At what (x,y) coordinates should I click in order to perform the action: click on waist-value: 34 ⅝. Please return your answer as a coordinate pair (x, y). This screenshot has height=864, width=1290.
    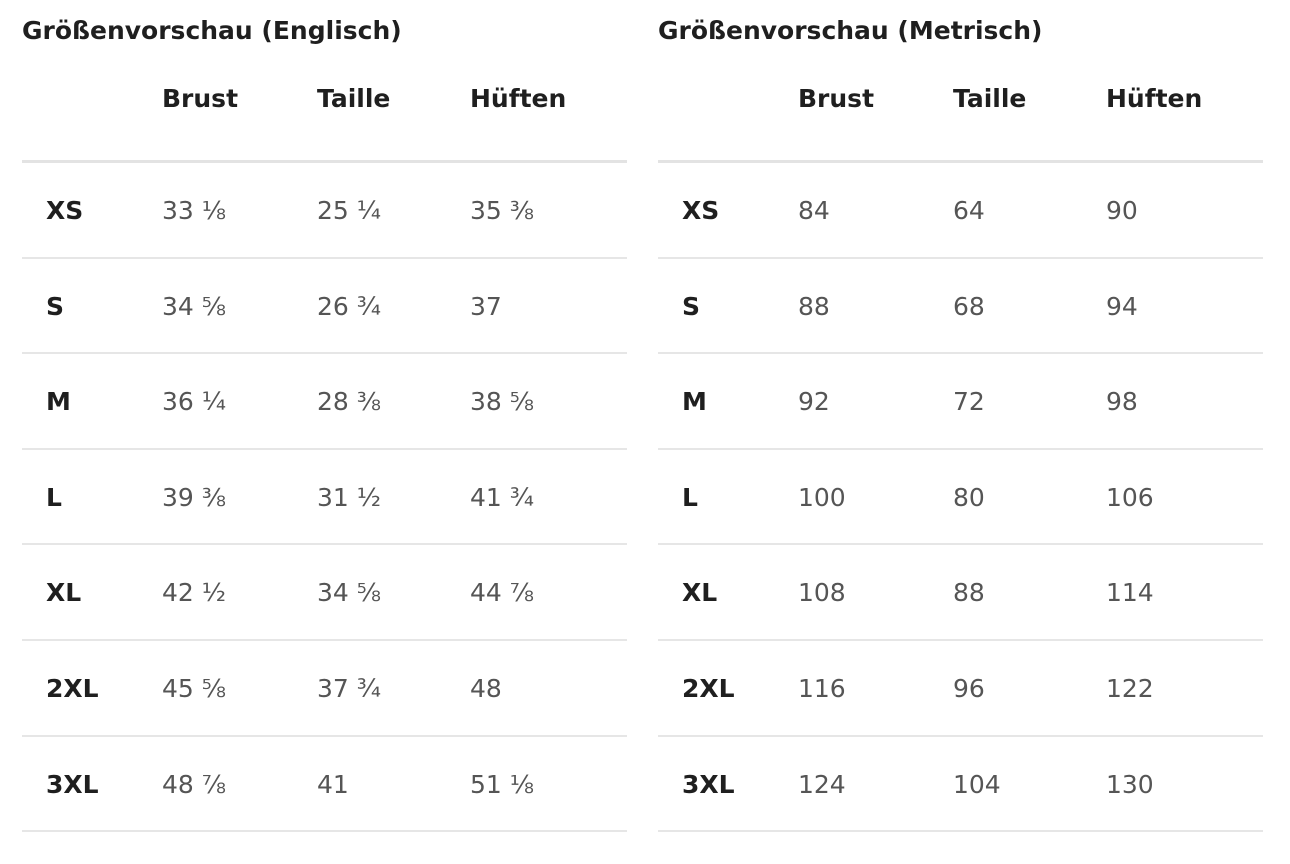
    Looking at the image, I should click on (349, 593).